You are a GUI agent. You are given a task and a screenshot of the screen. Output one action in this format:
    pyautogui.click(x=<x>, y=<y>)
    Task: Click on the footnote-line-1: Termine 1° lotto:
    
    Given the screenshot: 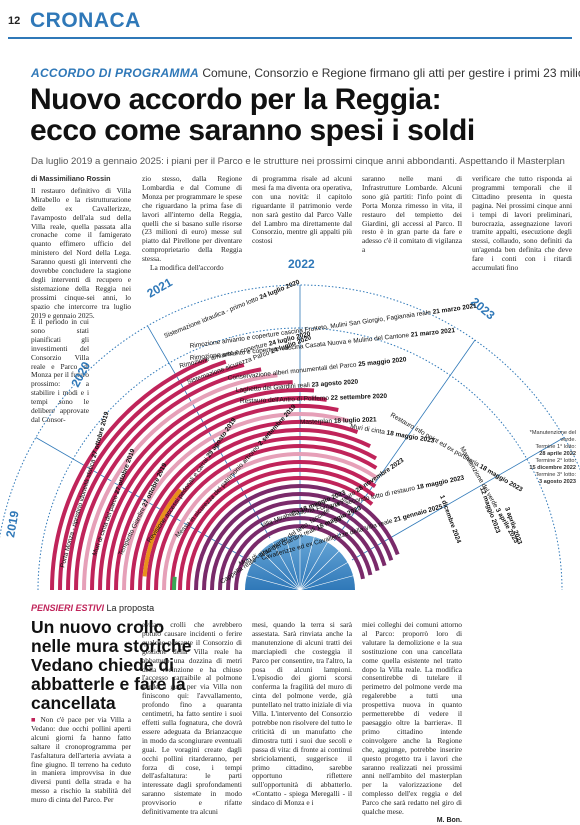 What is the action you would take?
    pyautogui.click(x=555, y=447)
    